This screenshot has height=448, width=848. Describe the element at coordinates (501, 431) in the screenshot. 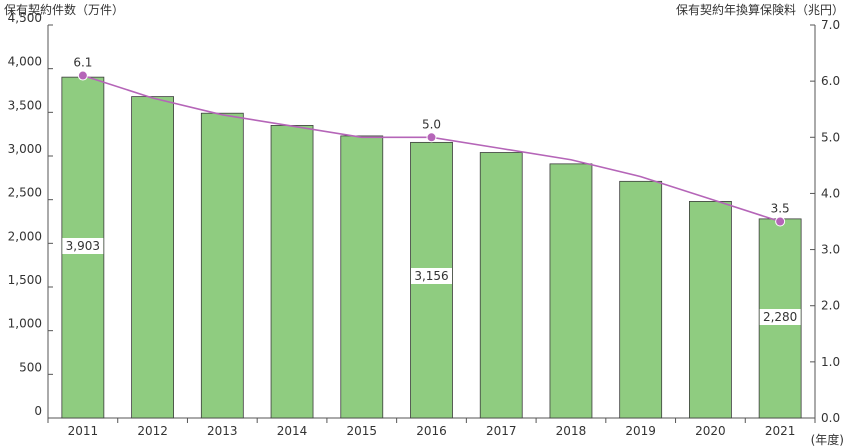

I see `x-tick-label: 2017` at that location.